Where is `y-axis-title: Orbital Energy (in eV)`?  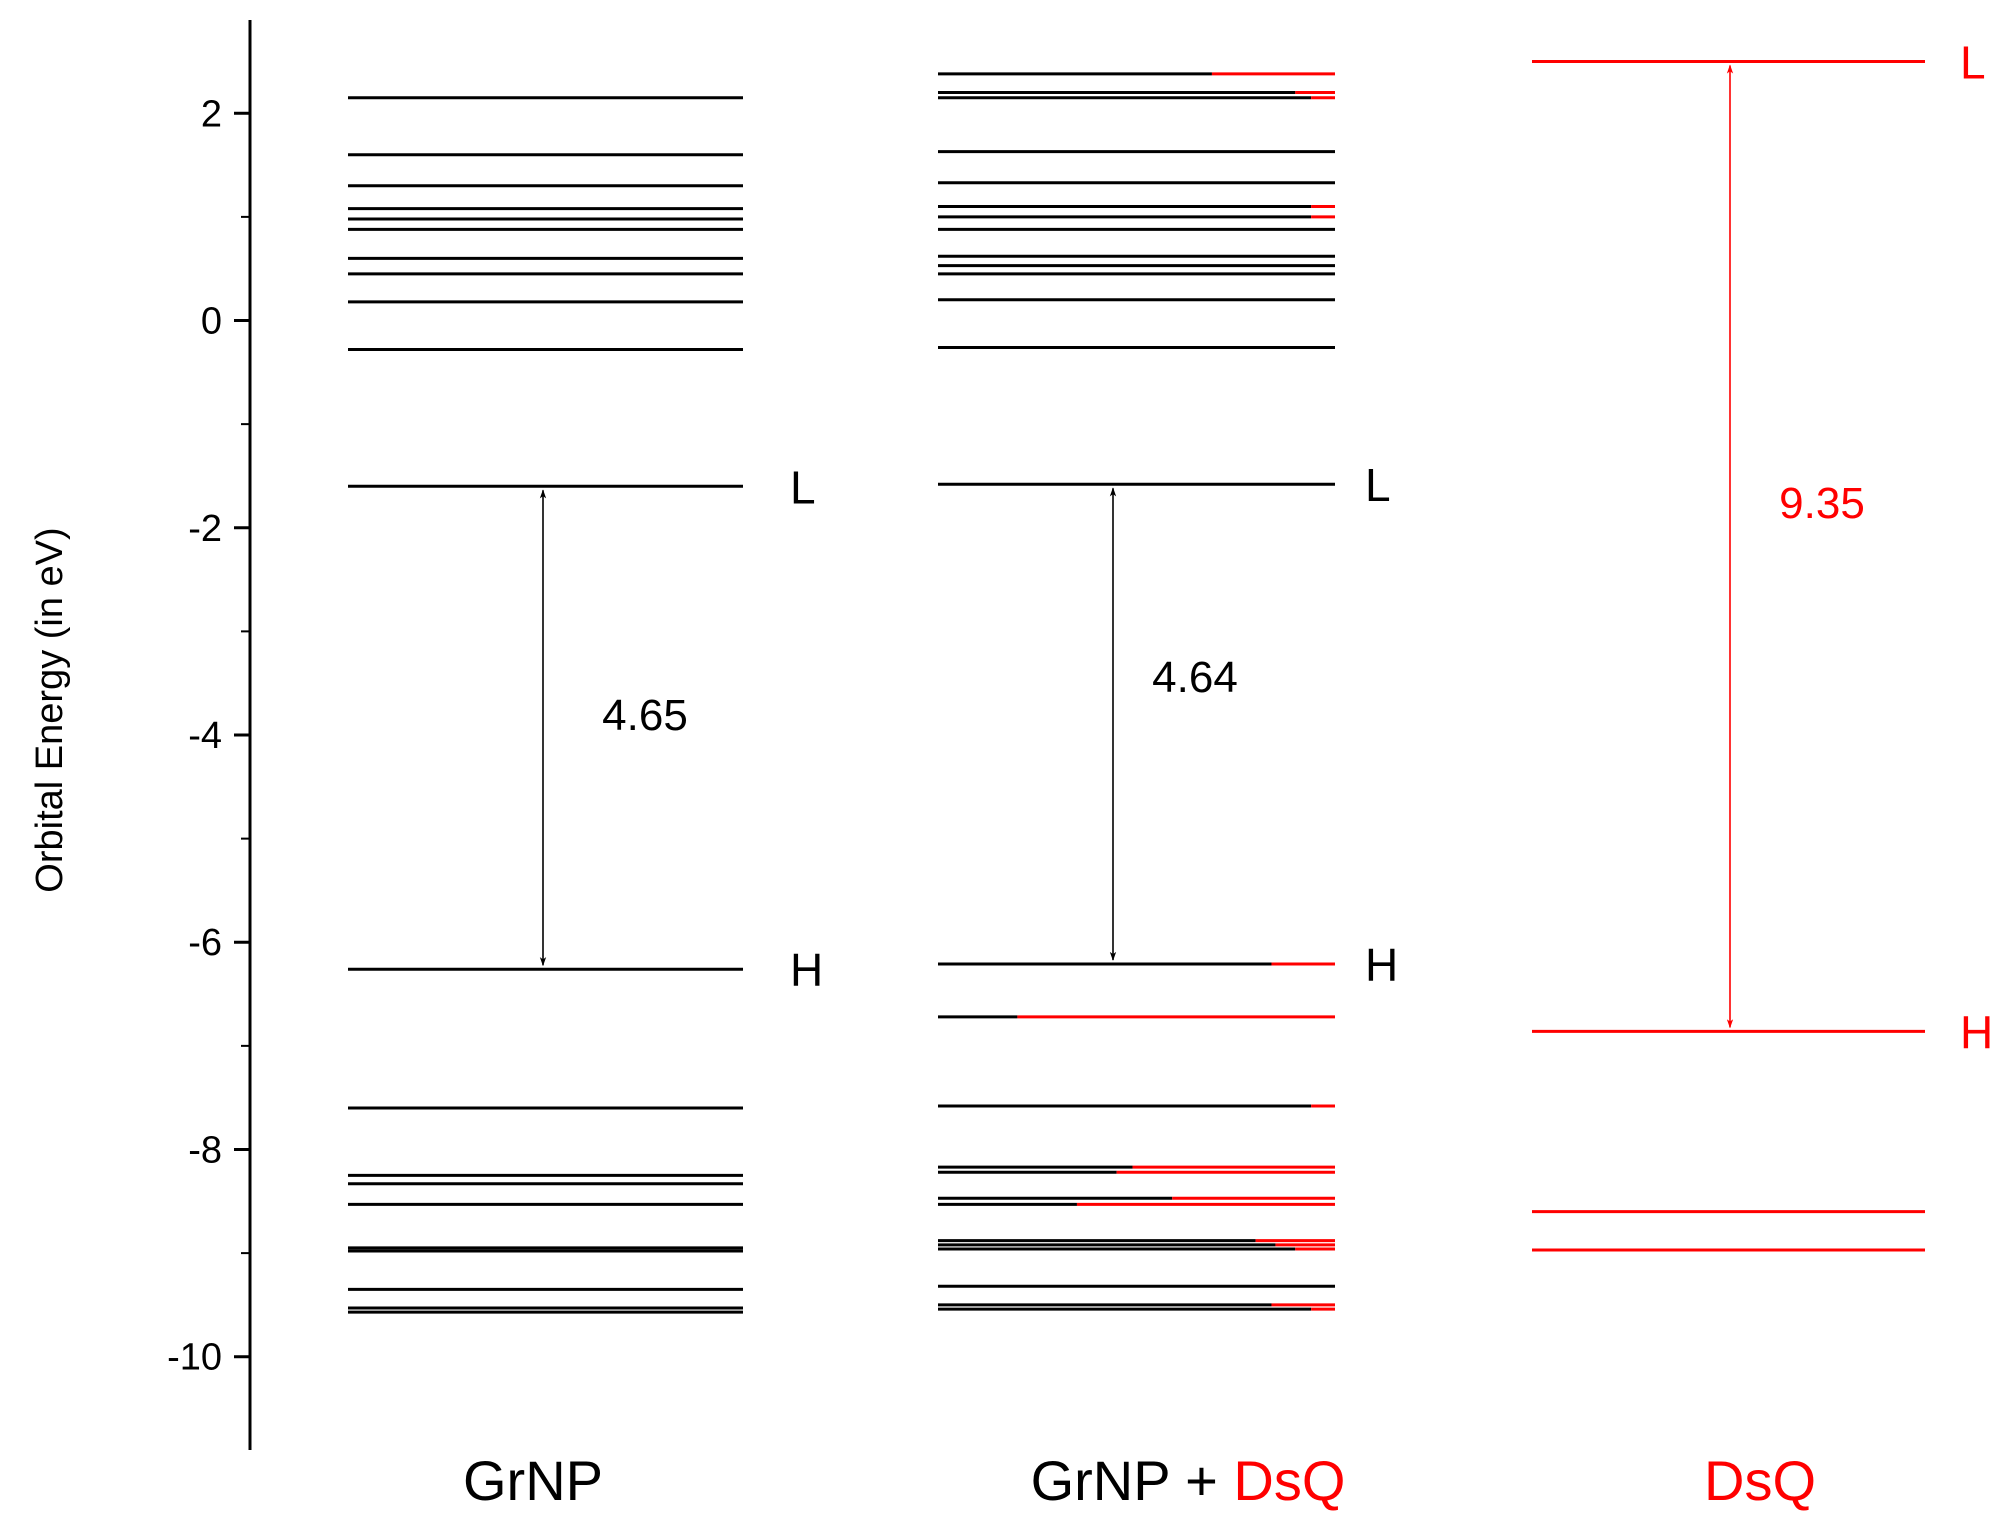
y-axis-title: Orbital Energy (in eV) is located at coordinates (50, 709).